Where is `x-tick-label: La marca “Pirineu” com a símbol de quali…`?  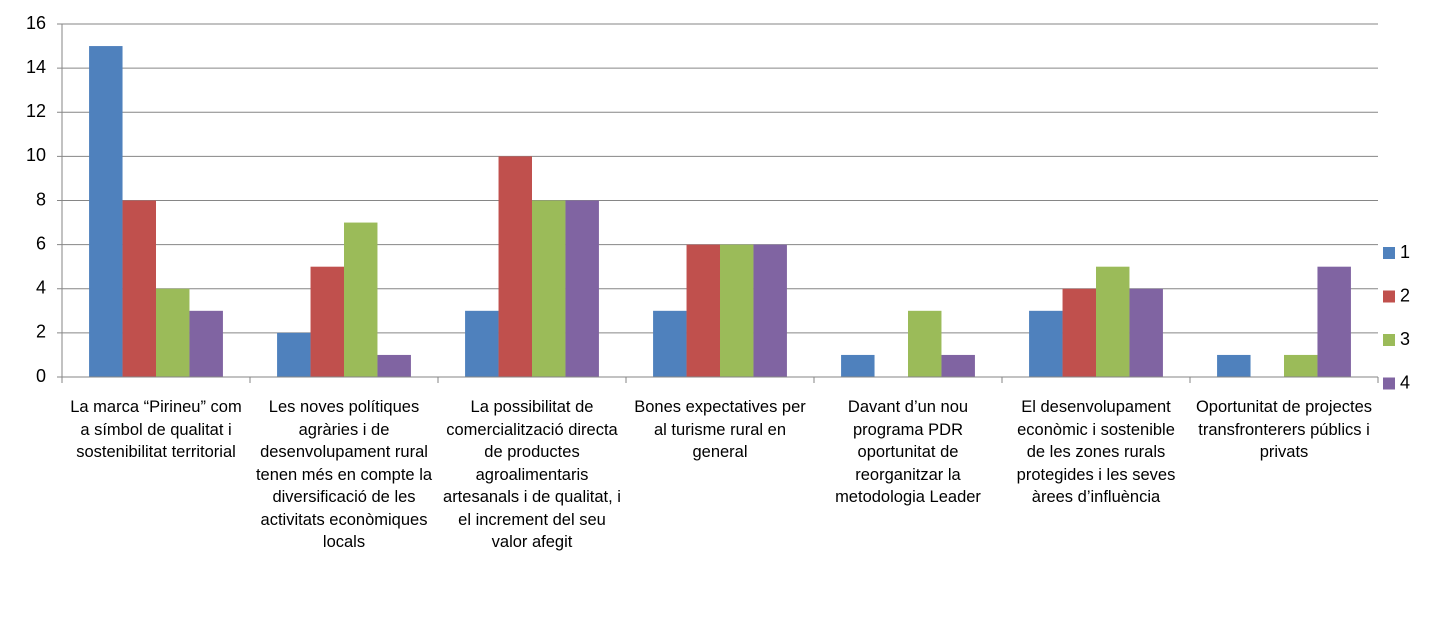
x-tick-label: La marca “Pirineu” com a símbol de quali… is located at coordinates (156, 429).